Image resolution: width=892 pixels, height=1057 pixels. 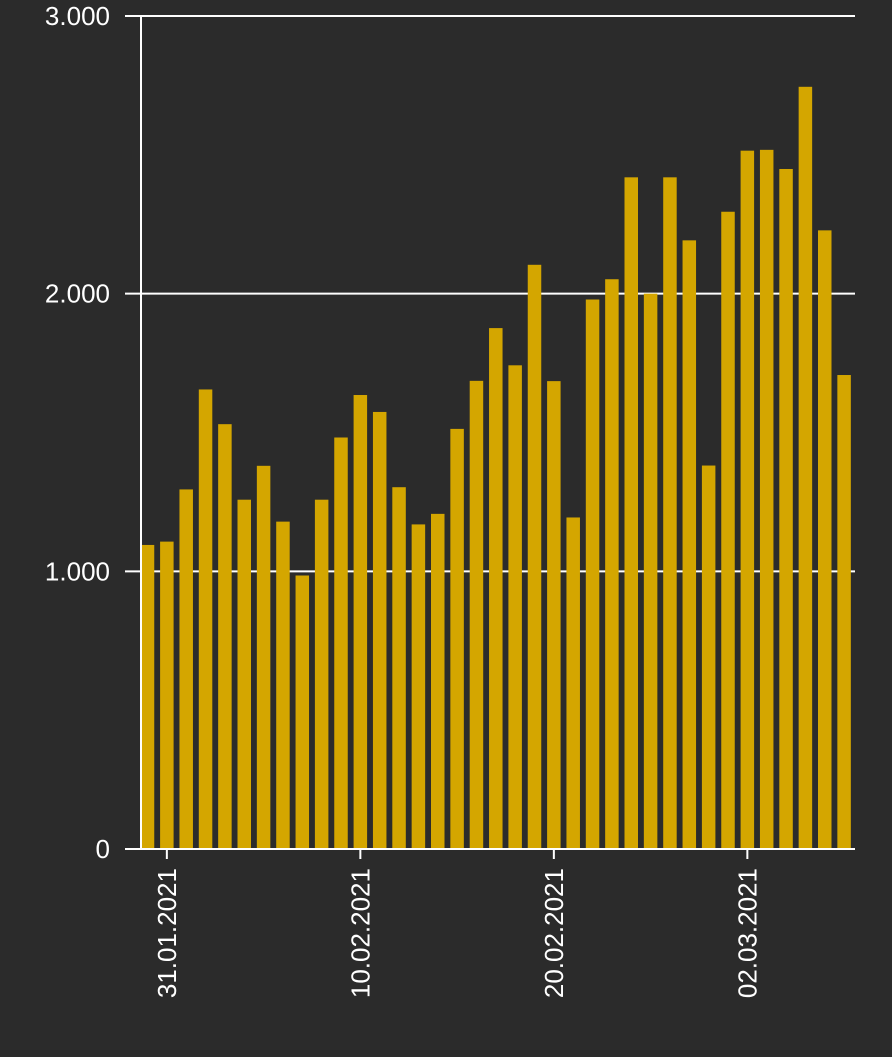 What do you see at coordinates (77, 294) in the screenshot?
I see `y-tick-label: 2.000` at bounding box center [77, 294].